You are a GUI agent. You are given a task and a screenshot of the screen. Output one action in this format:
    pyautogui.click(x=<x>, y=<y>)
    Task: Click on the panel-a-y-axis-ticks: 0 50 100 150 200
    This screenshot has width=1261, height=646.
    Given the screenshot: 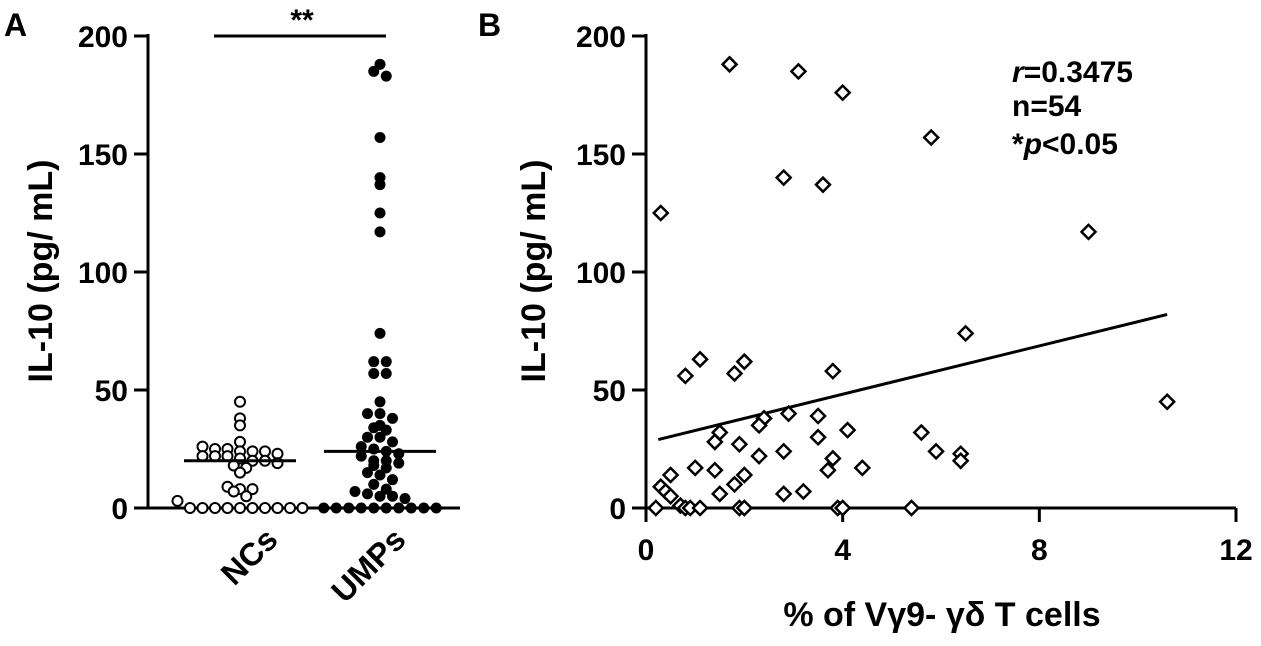 What is the action you would take?
    pyautogui.click(x=113, y=273)
    